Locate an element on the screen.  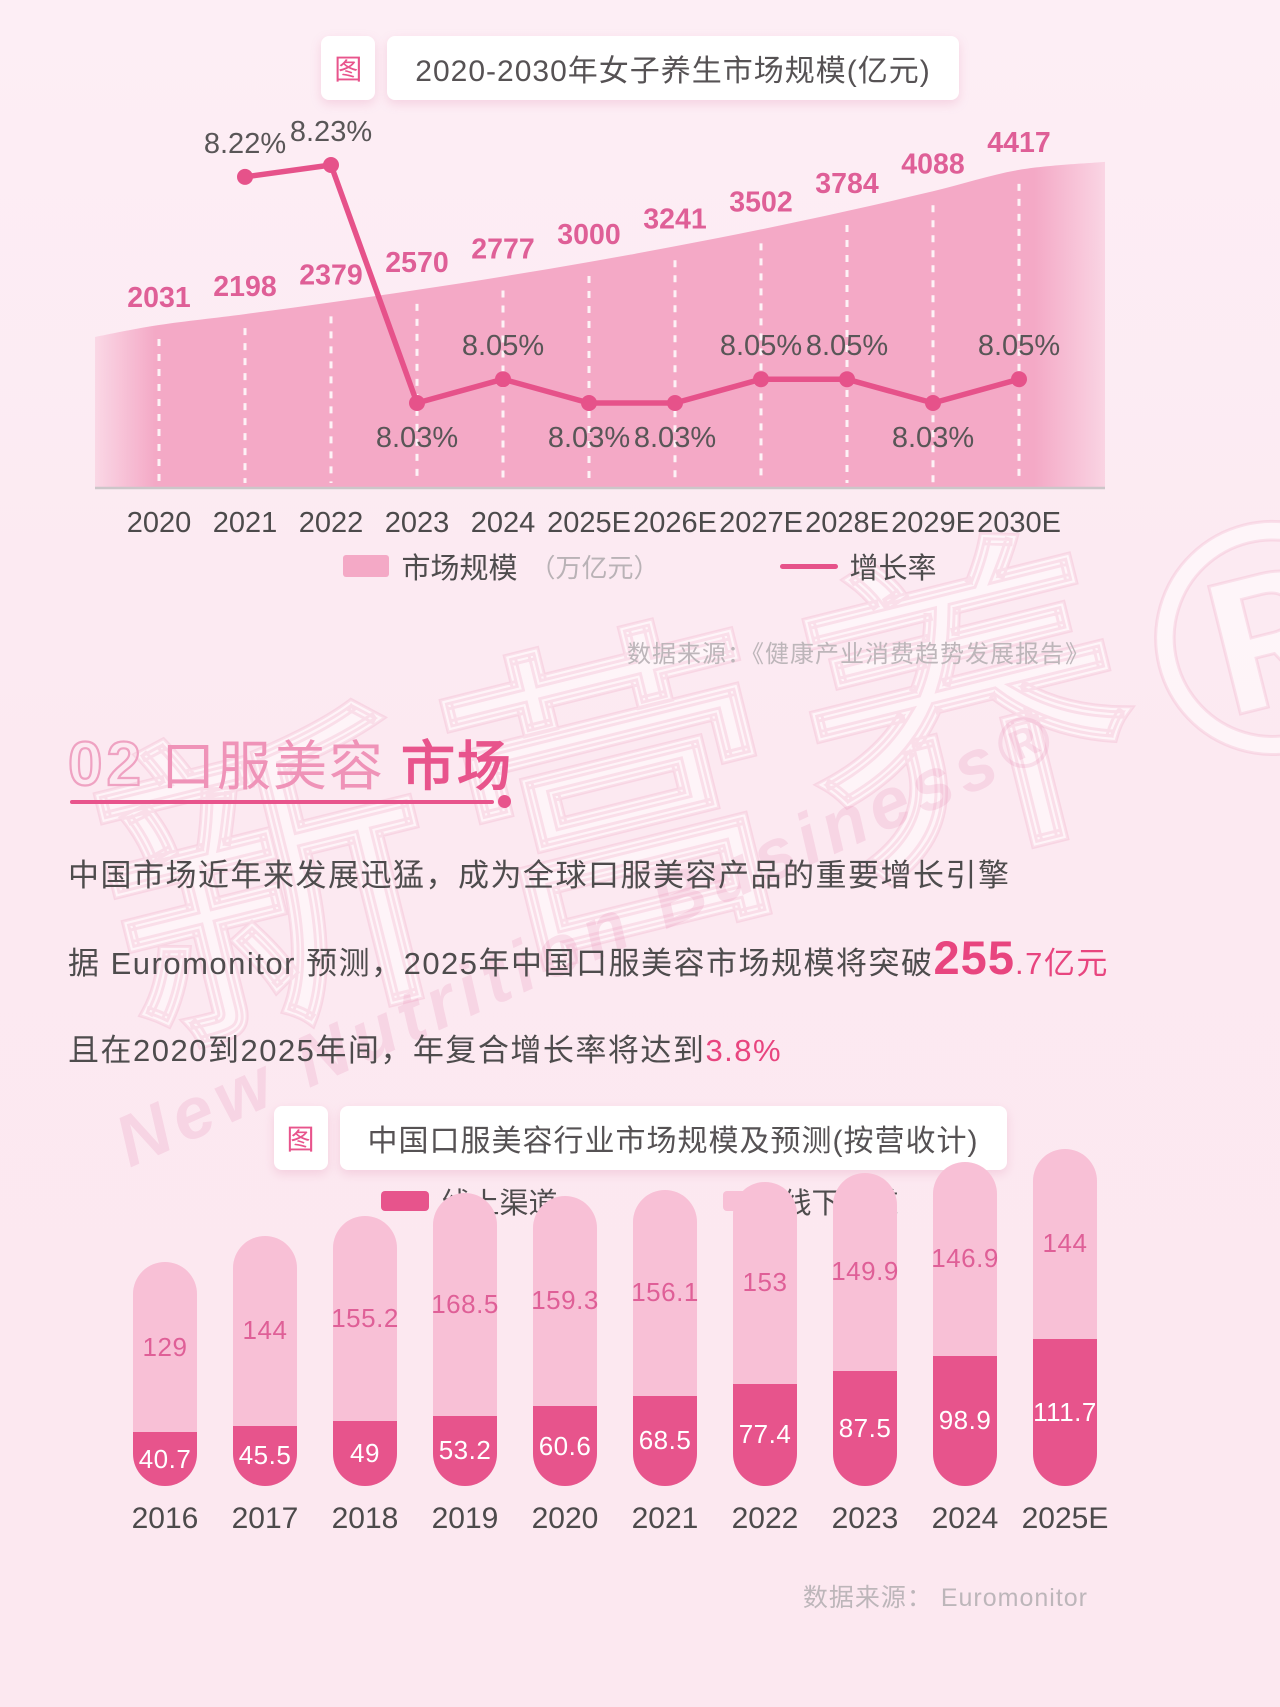
market-value-label: 4088 is located at coordinates (932, 164).